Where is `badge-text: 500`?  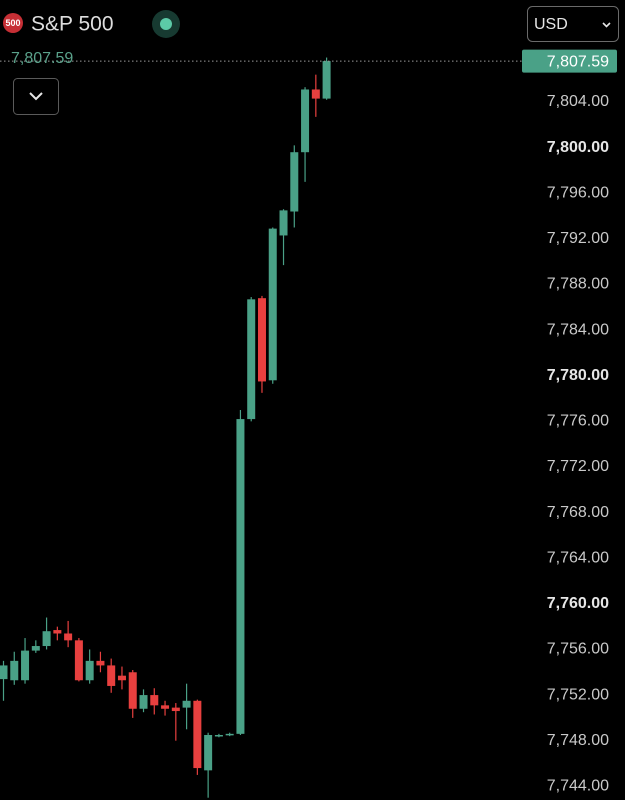 badge-text: 500 is located at coordinates (12, 23).